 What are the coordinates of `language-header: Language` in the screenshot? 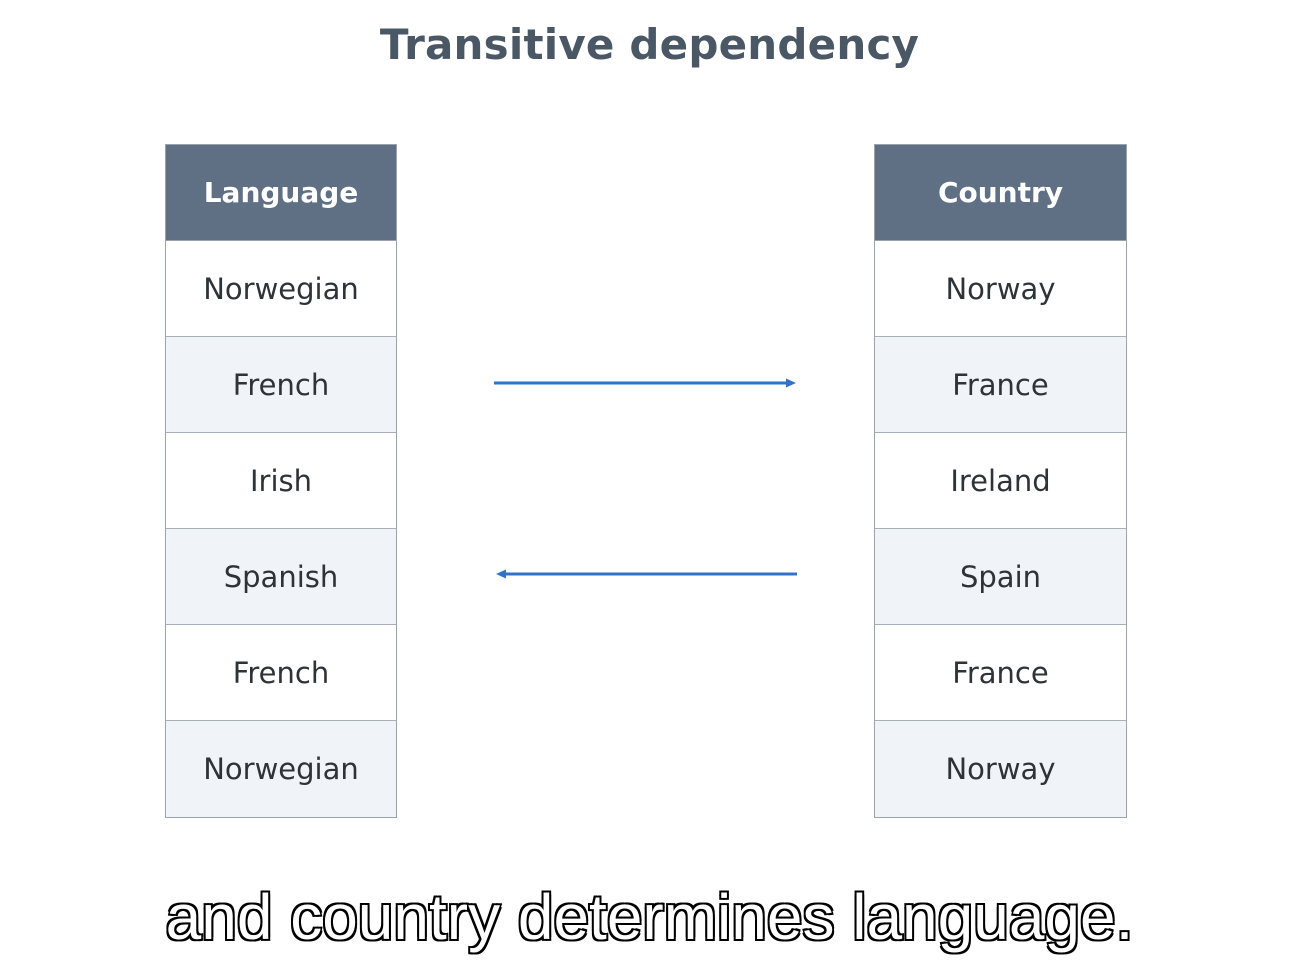 It's located at (281, 193).